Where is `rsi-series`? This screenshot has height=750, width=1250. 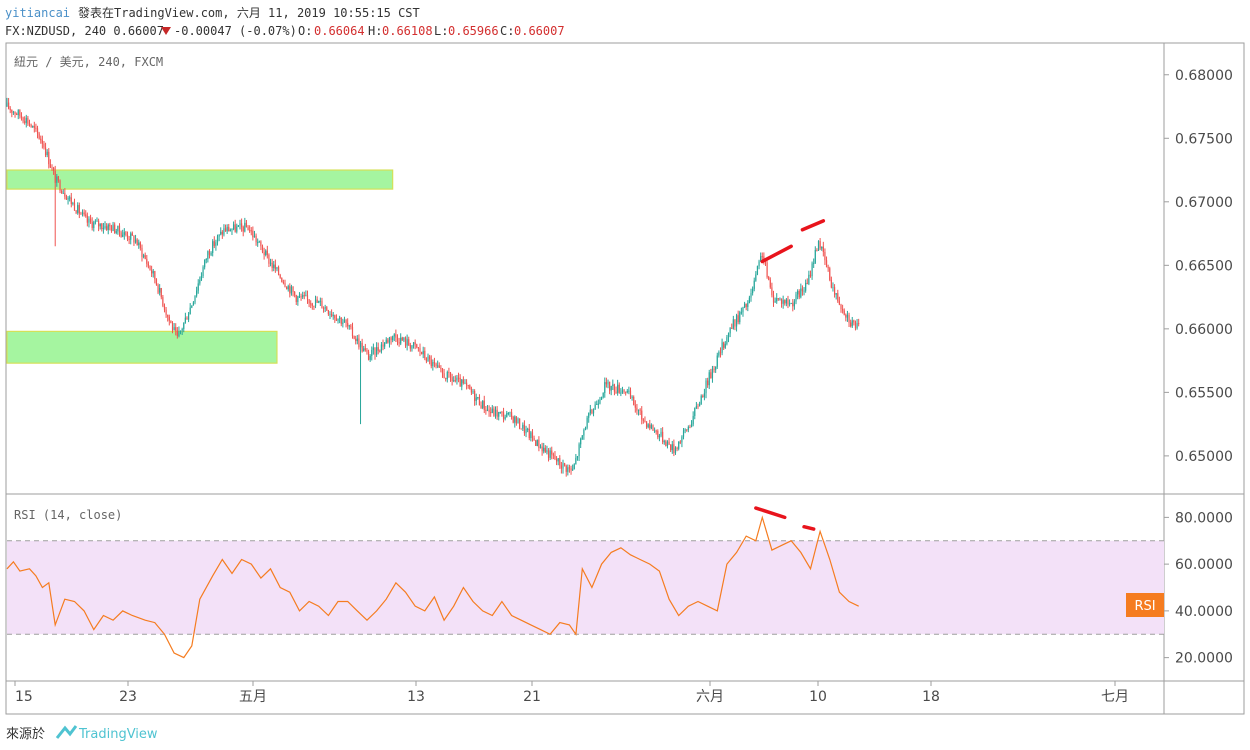
rsi-series is located at coordinates (432, 587).